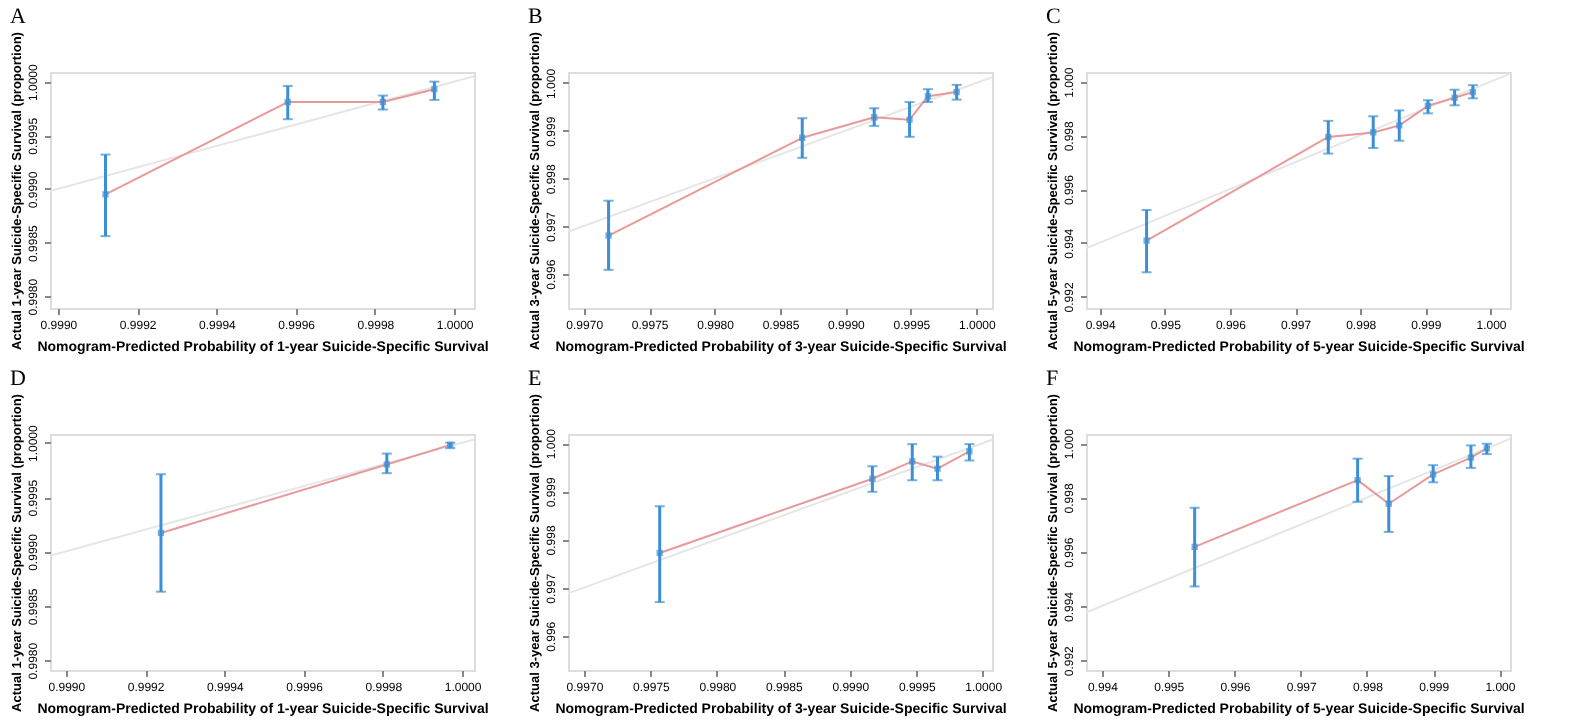  What do you see at coordinates (535, 17) in the screenshot?
I see `chart-title: B` at bounding box center [535, 17].